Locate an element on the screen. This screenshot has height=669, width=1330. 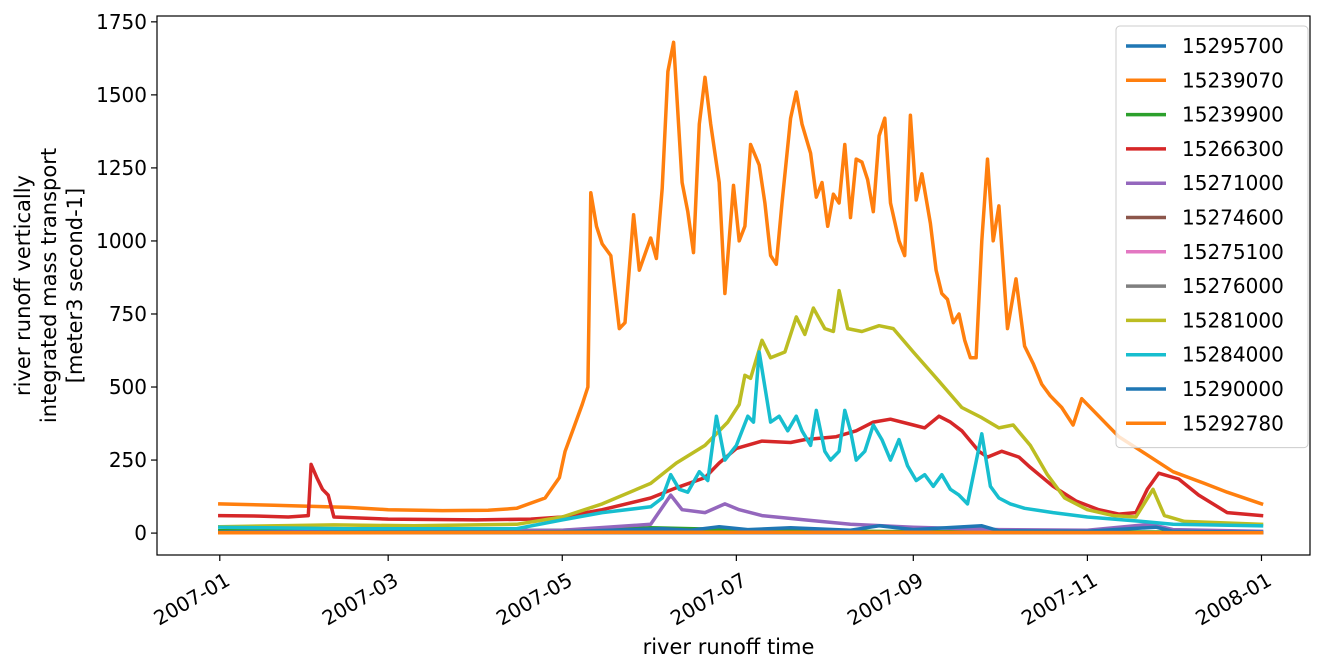
y-tick-label: 1750 is located at coordinates (121, 22).